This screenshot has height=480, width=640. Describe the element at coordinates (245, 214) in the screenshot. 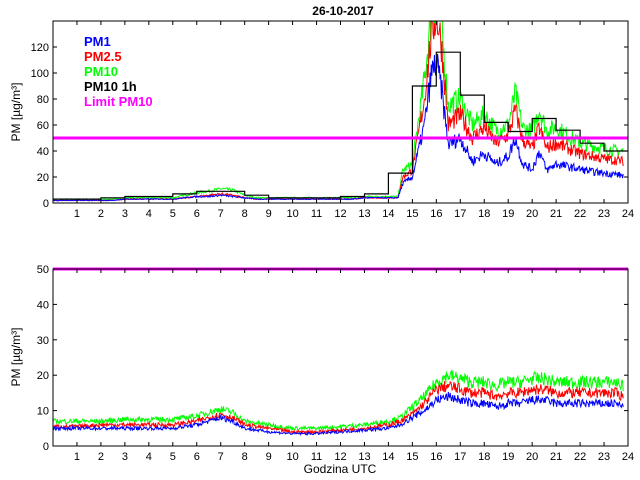

I see `top-xtick-label: 8` at that location.